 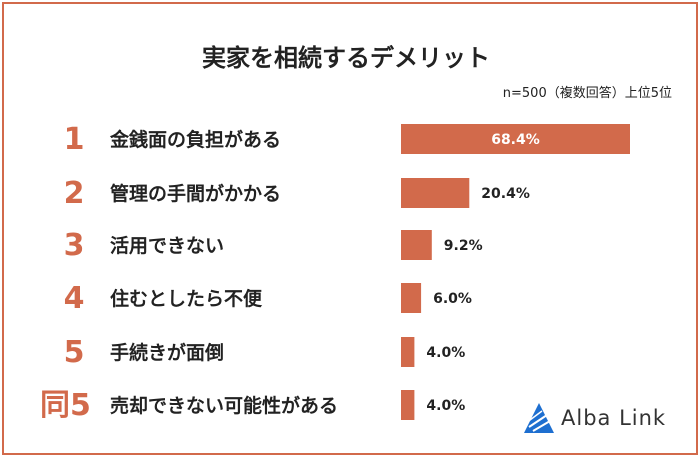 I want to click on alba-link-logo: Alba Link, so click(x=594, y=418).